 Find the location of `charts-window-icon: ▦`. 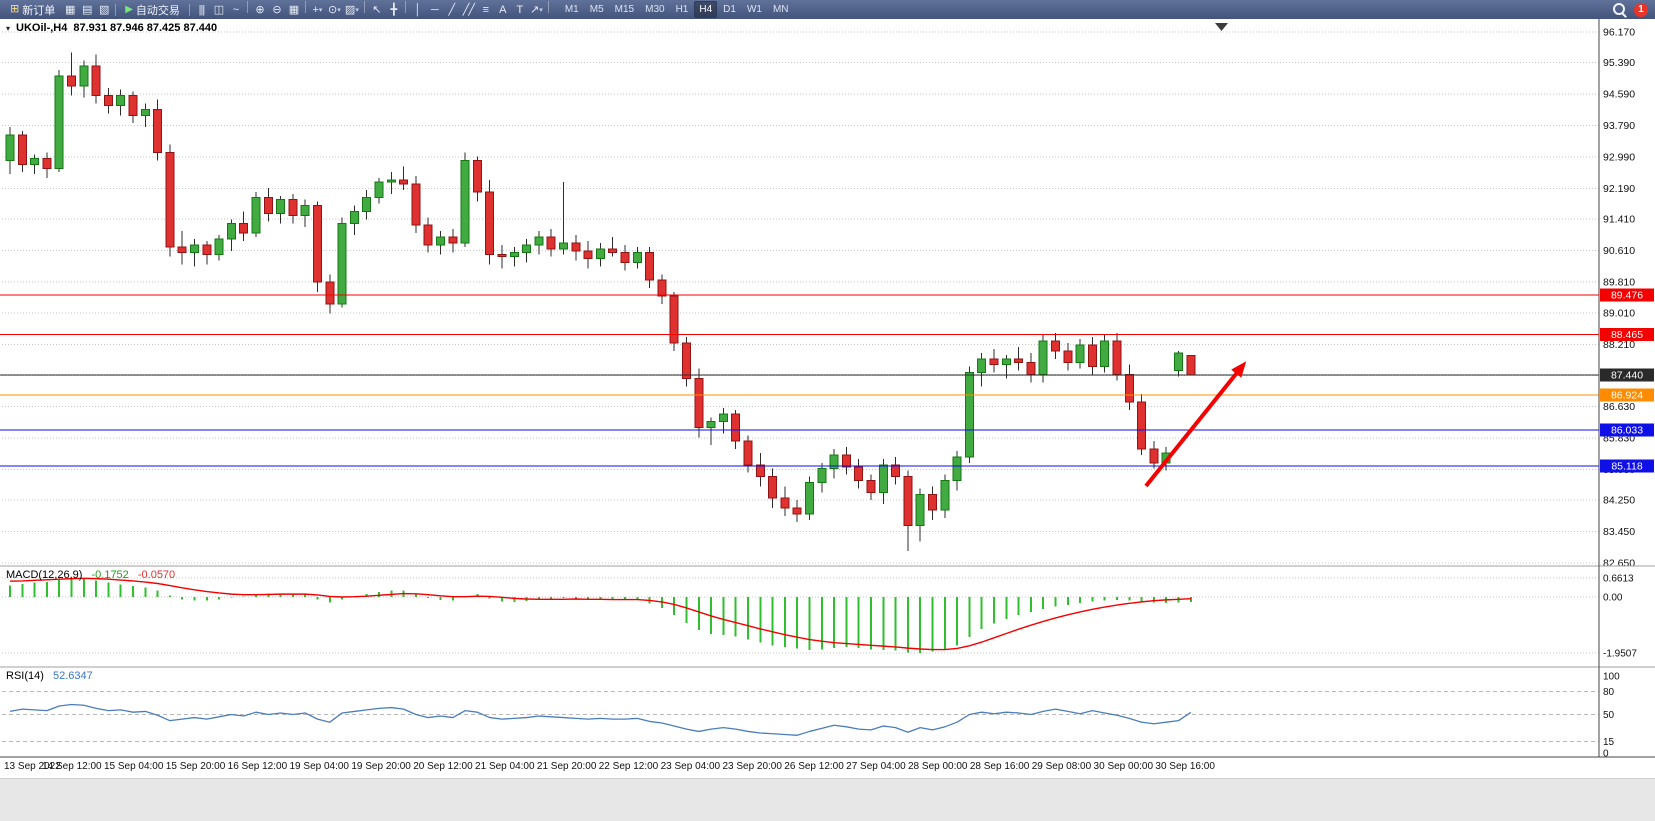

charts-window-icon: ▦ is located at coordinates (70, 9).